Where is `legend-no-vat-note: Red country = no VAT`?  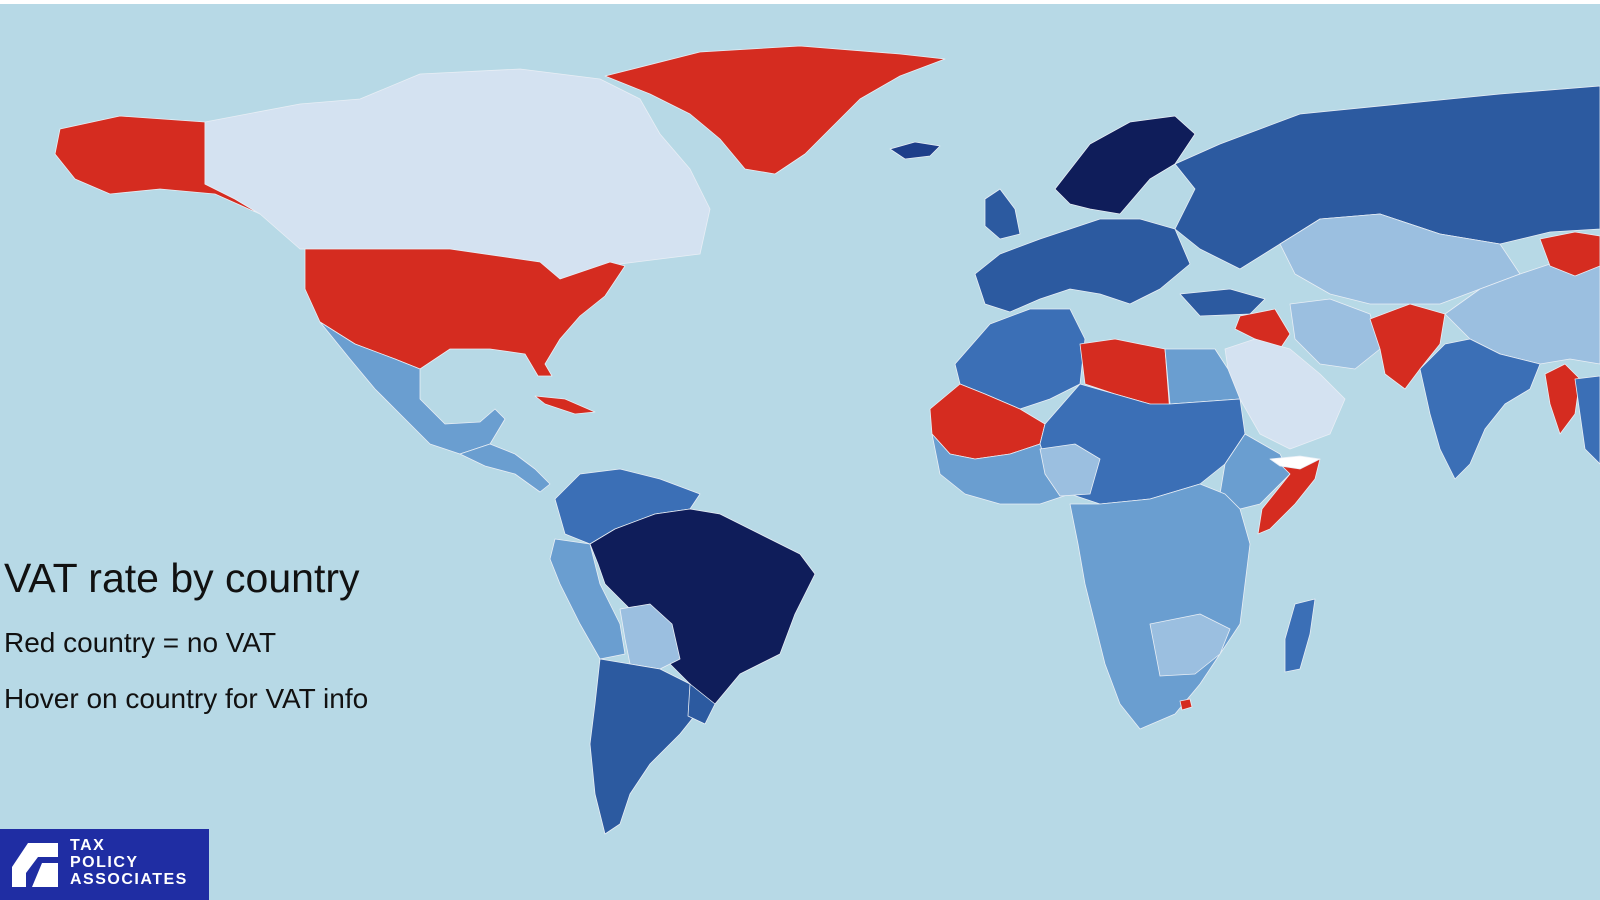
legend-no-vat-note: Red country = no VAT is located at coordinates (140, 642).